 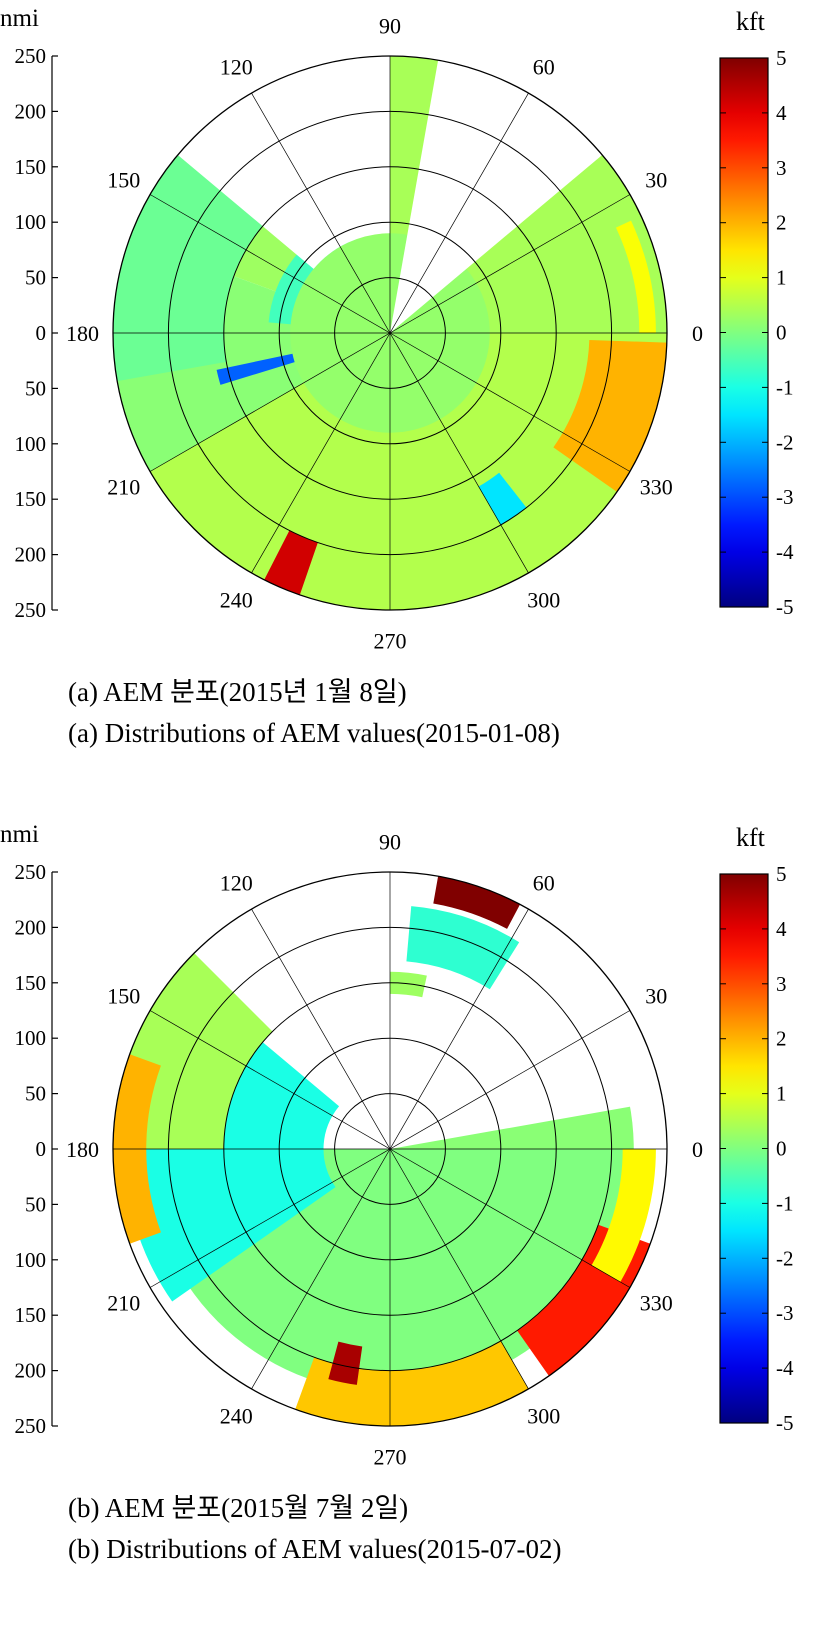 What do you see at coordinates (785, 442) in the screenshot?
I see `colorbar-tick-label: -2` at bounding box center [785, 442].